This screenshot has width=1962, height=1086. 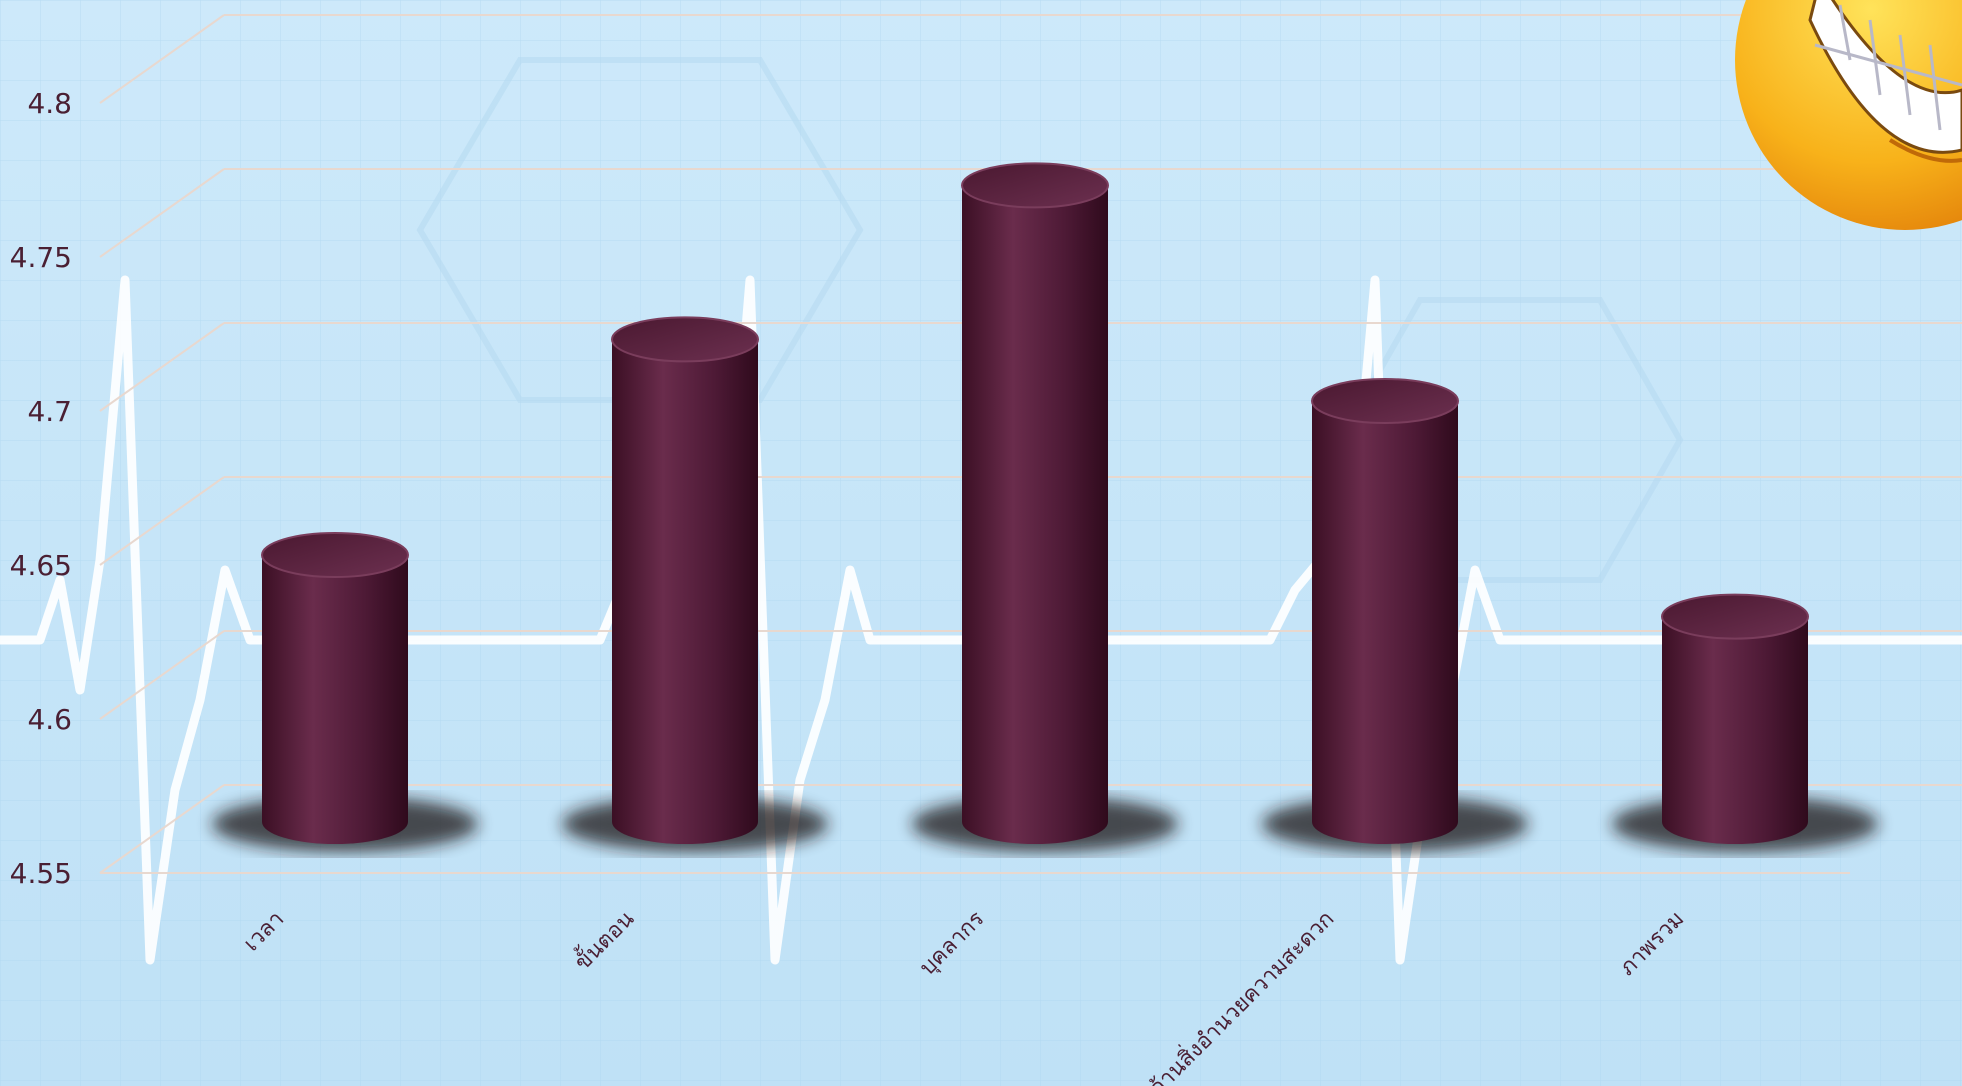 I want to click on y-tick-label: 4.6, so click(x=49, y=719).